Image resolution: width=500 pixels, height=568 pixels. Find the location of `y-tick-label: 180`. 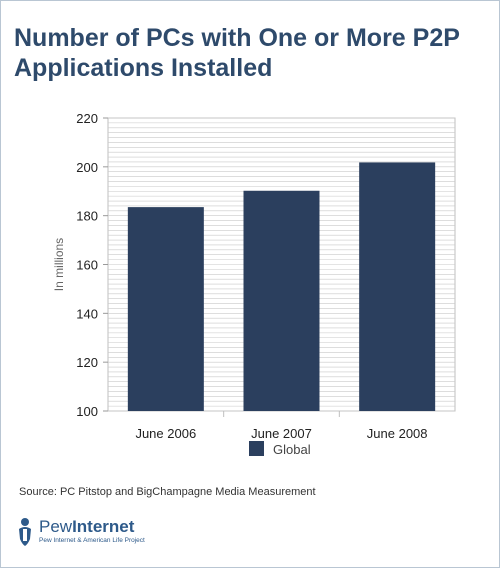

y-tick-label: 180 is located at coordinates (87, 216).